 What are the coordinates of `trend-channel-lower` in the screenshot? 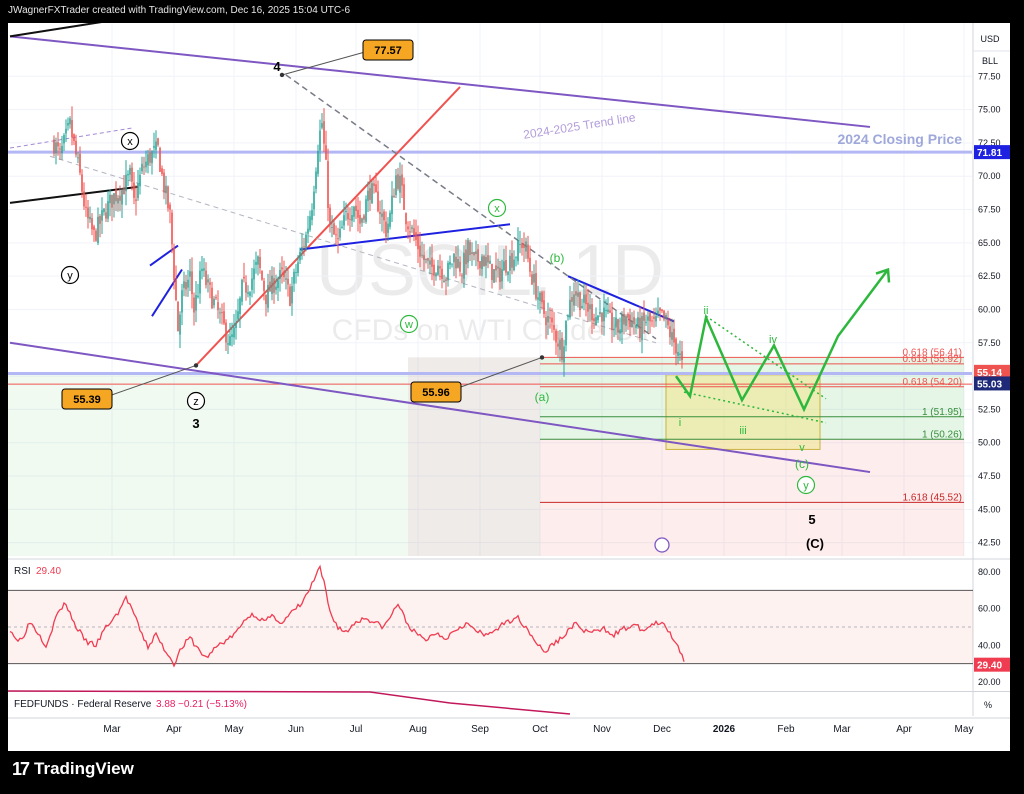 It's located at (440, 407).